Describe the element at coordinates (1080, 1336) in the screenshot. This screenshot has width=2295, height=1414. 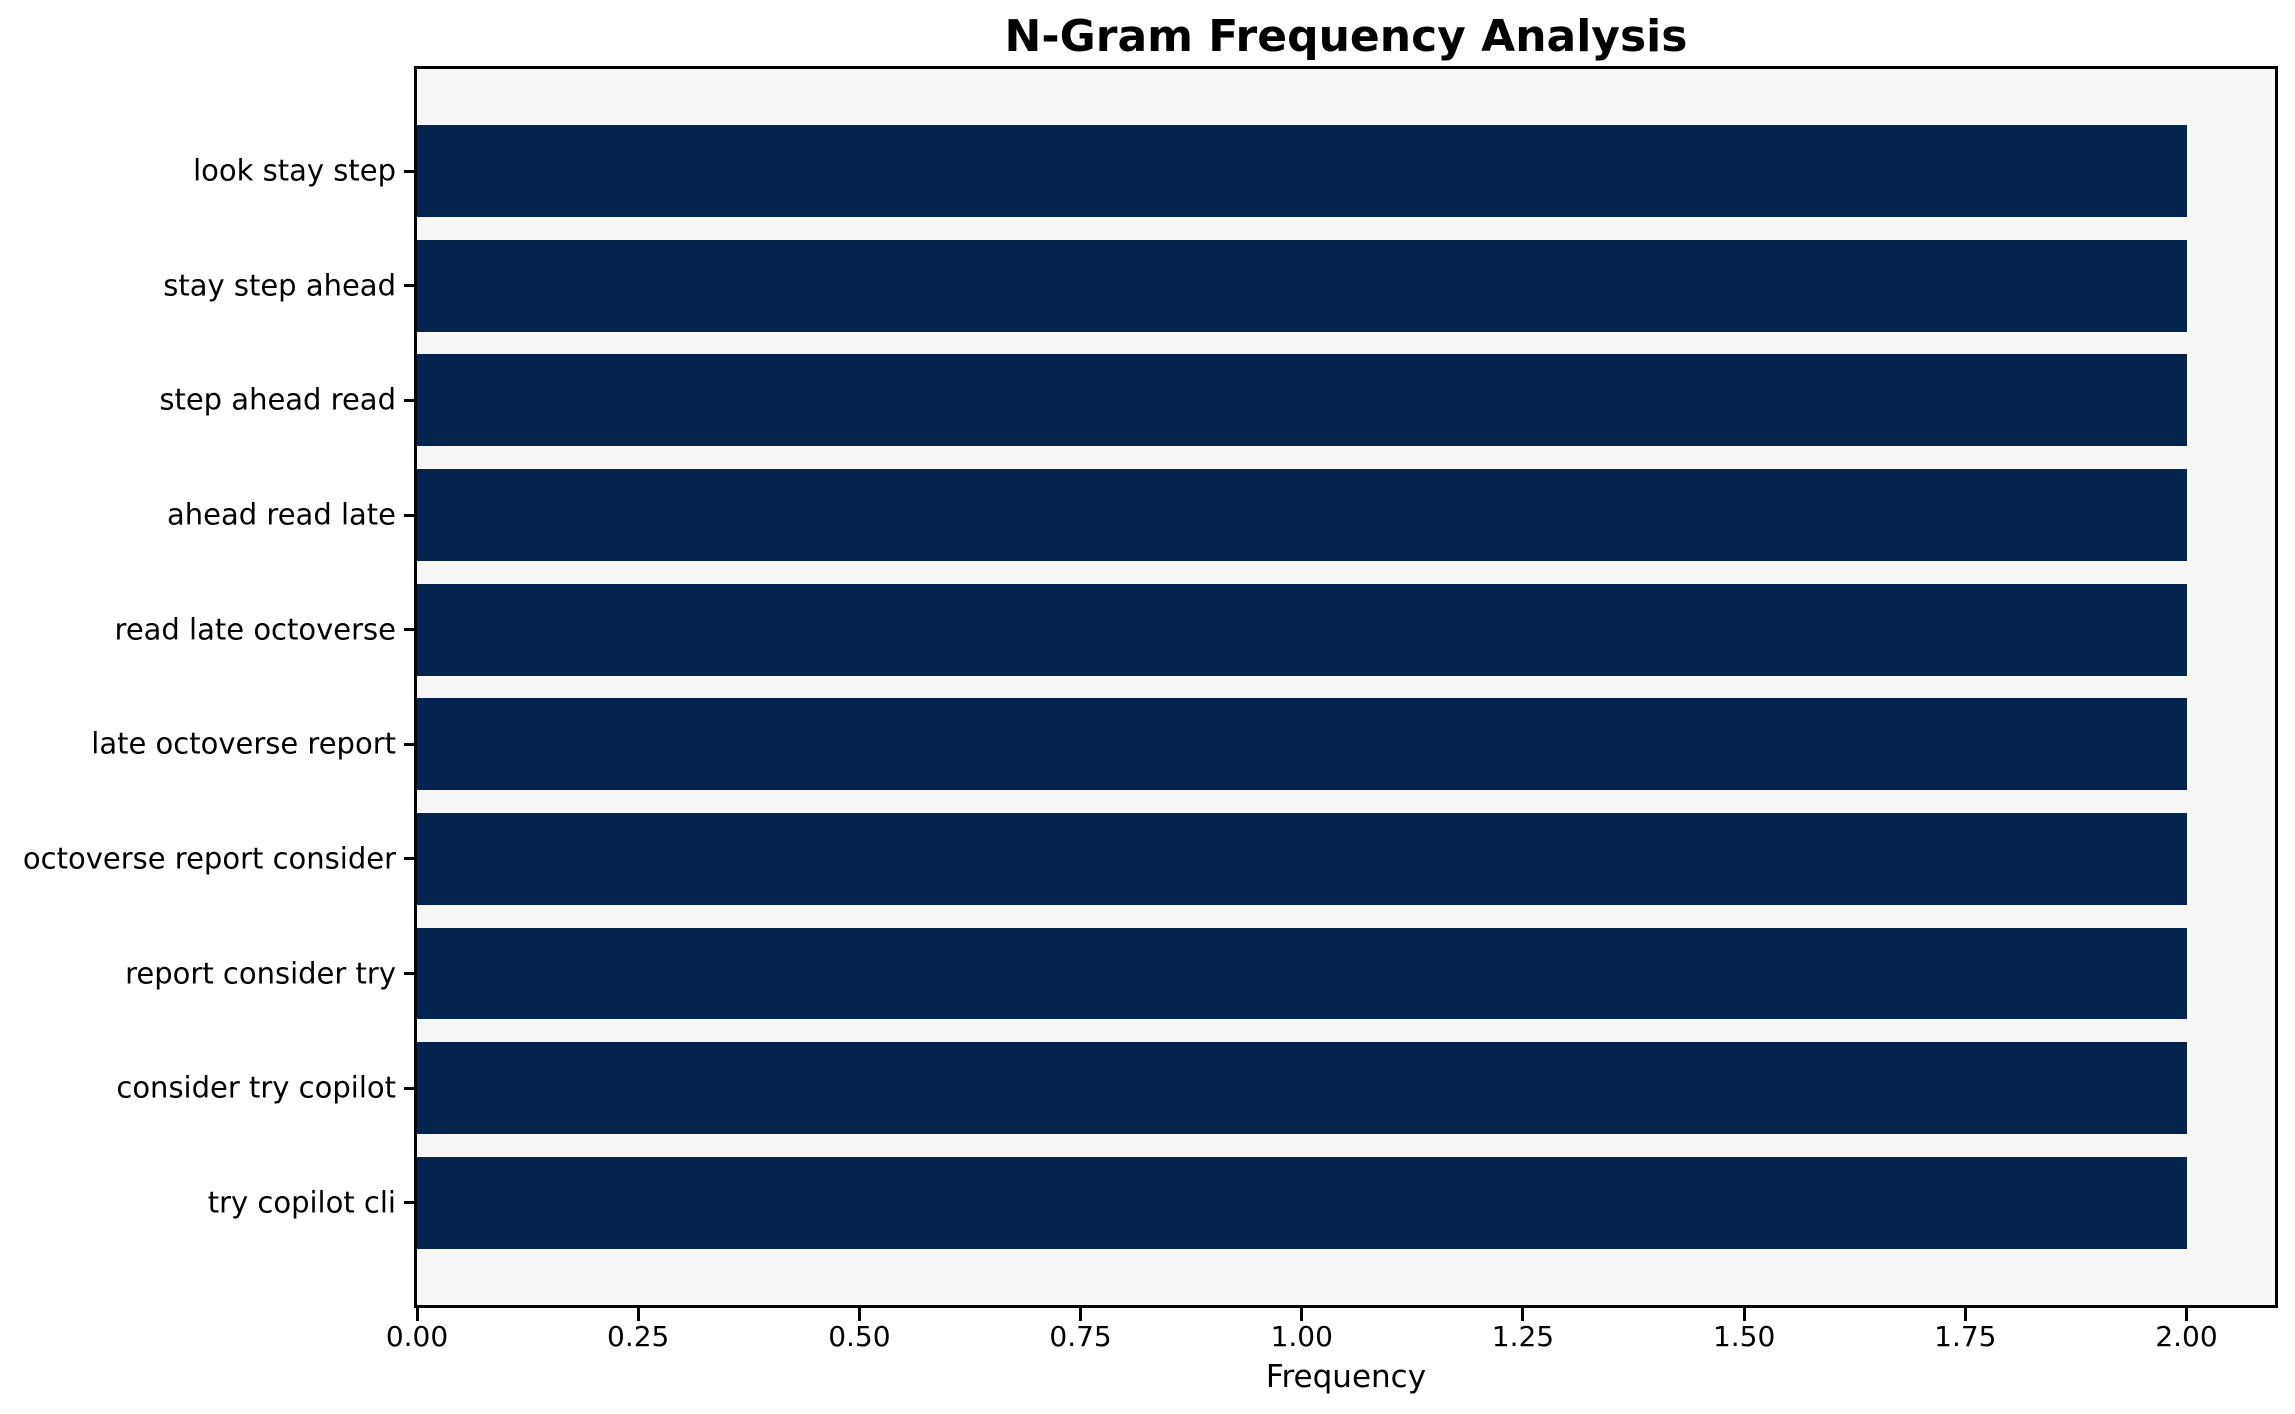
I see `x-axis-tick-label: 0.75` at that location.